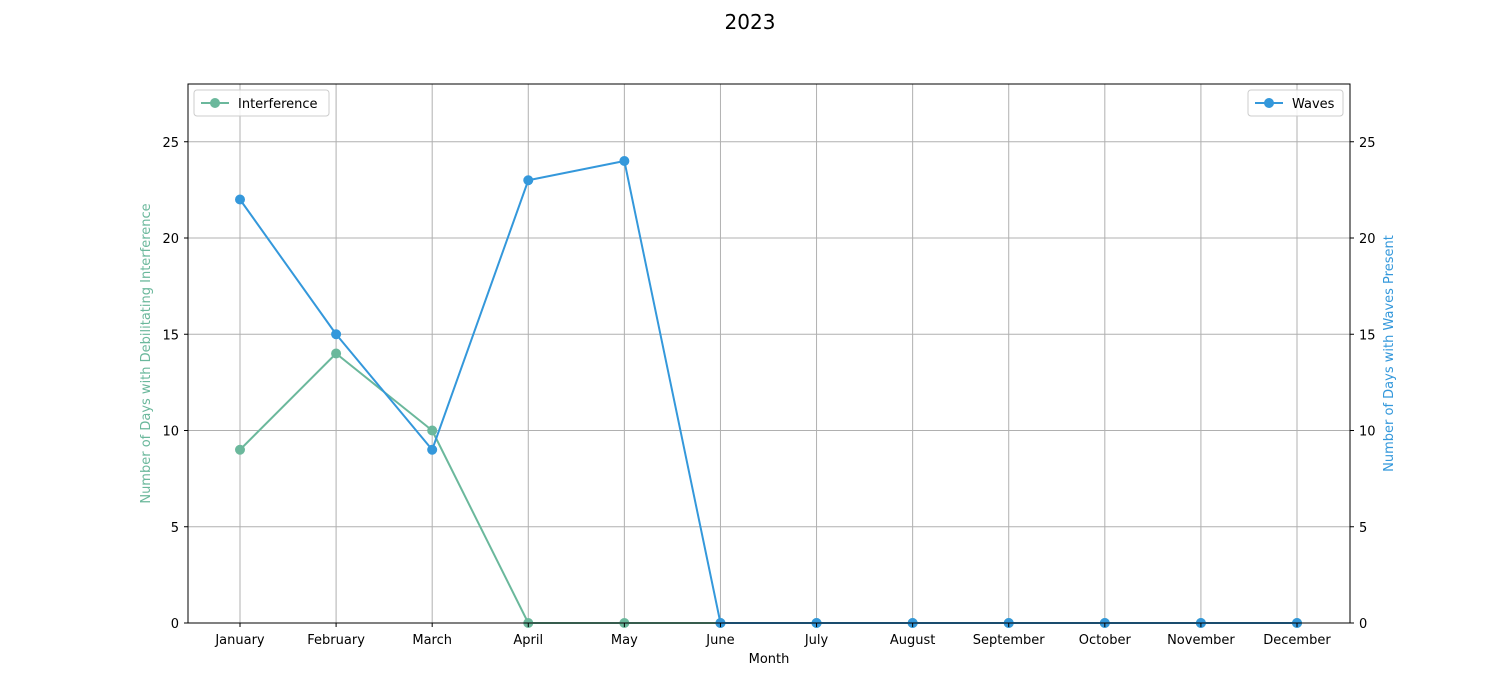 Image resolution: width=1500 pixels, height=700 pixels. I want to click on y-tick-label-left: 0, so click(175, 624).